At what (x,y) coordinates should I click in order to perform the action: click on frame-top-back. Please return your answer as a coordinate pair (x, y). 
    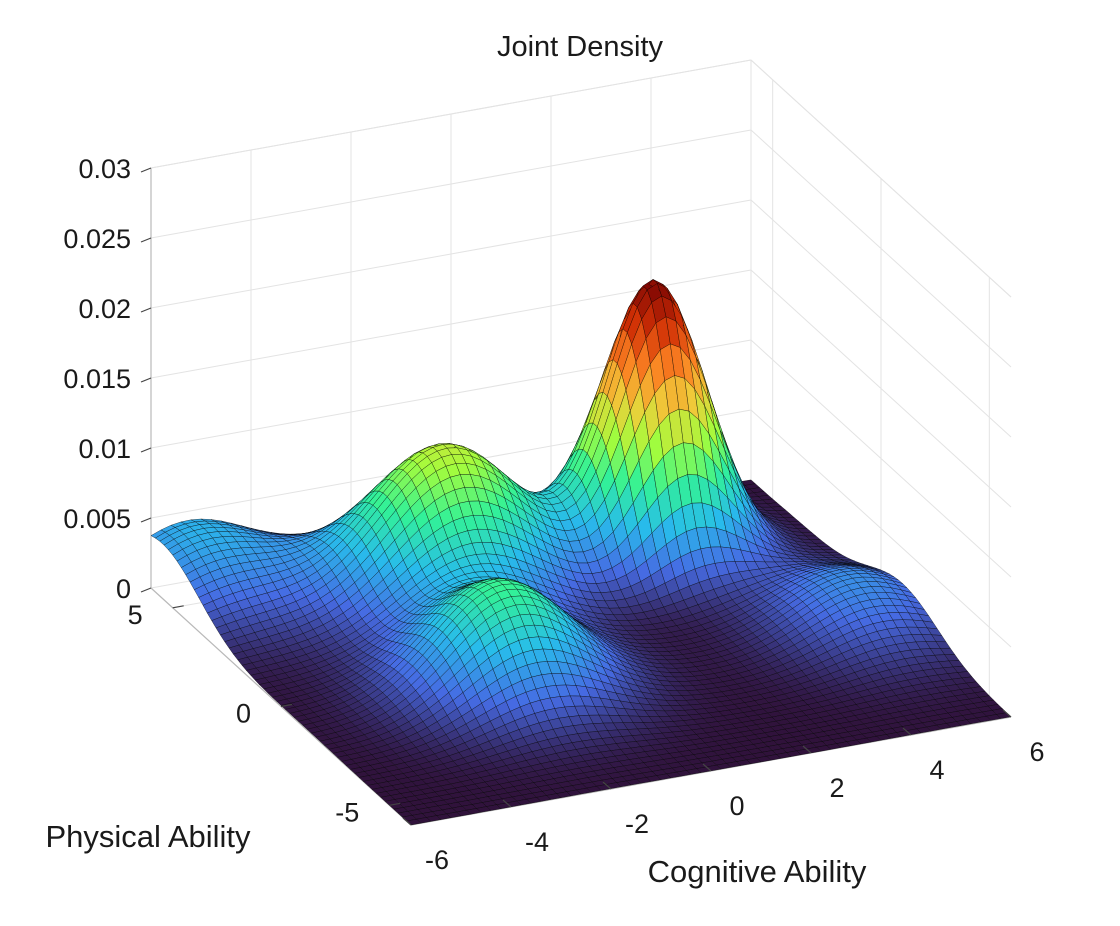
    Looking at the image, I should click on (451, 114).